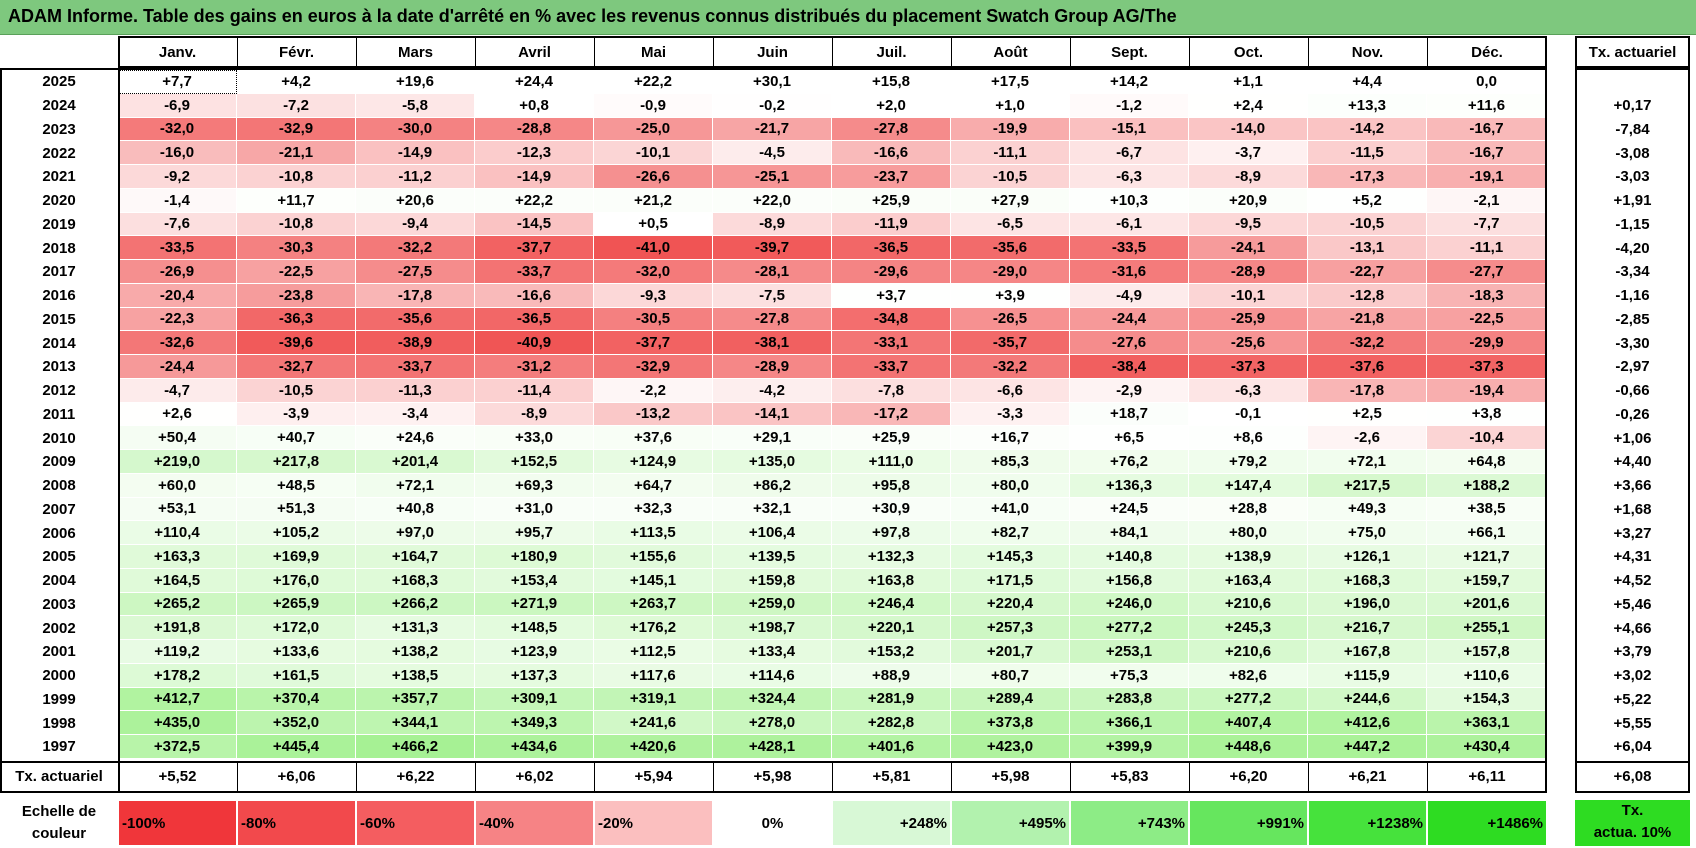 Image resolution: width=1696 pixels, height=848 pixels. What do you see at coordinates (1367, 200) in the screenshot?
I see `table-cell: +5,2` at bounding box center [1367, 200].